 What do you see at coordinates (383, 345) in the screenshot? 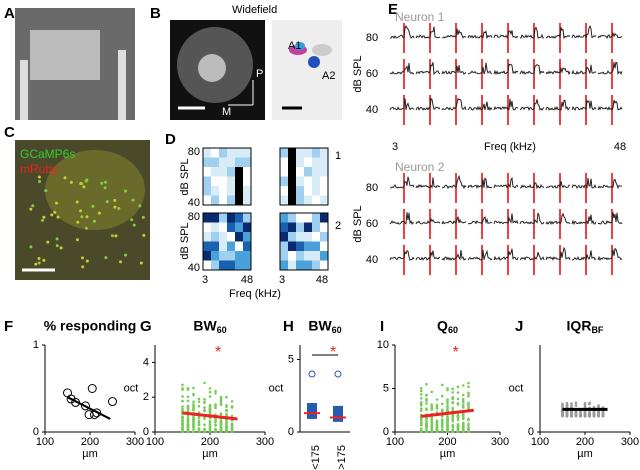
I see `y-tick-label: 10` at bounding box center [383, 345].